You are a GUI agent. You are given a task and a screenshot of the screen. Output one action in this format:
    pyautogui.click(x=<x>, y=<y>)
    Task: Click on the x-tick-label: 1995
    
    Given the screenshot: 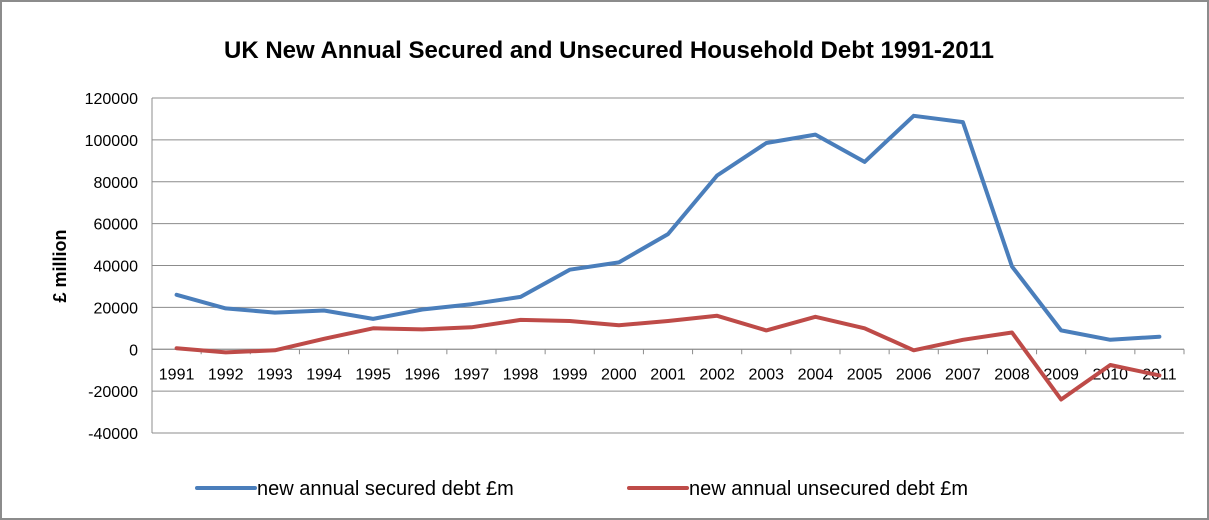 What is the action you would take?
    pyautogui.click(x=373, y=374)
    